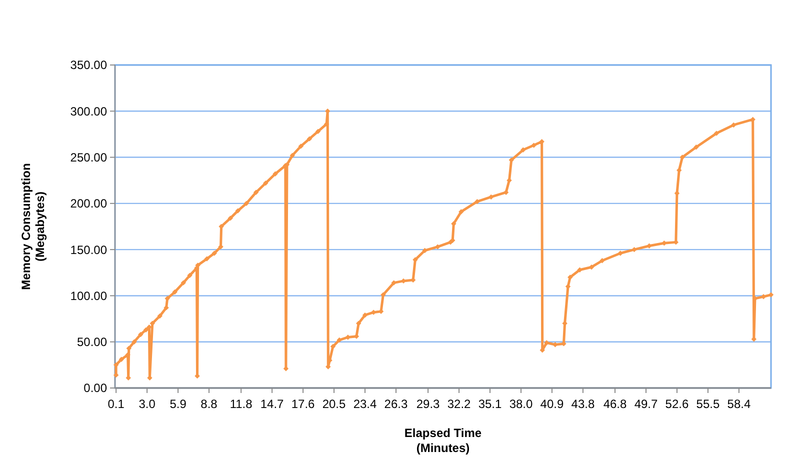 Image resolution: width=790 pixels, height=466 pixels. Describe the element at coordinates (677, 404) in the screenshot. I see `x-tick-label: 52.6` at that location.